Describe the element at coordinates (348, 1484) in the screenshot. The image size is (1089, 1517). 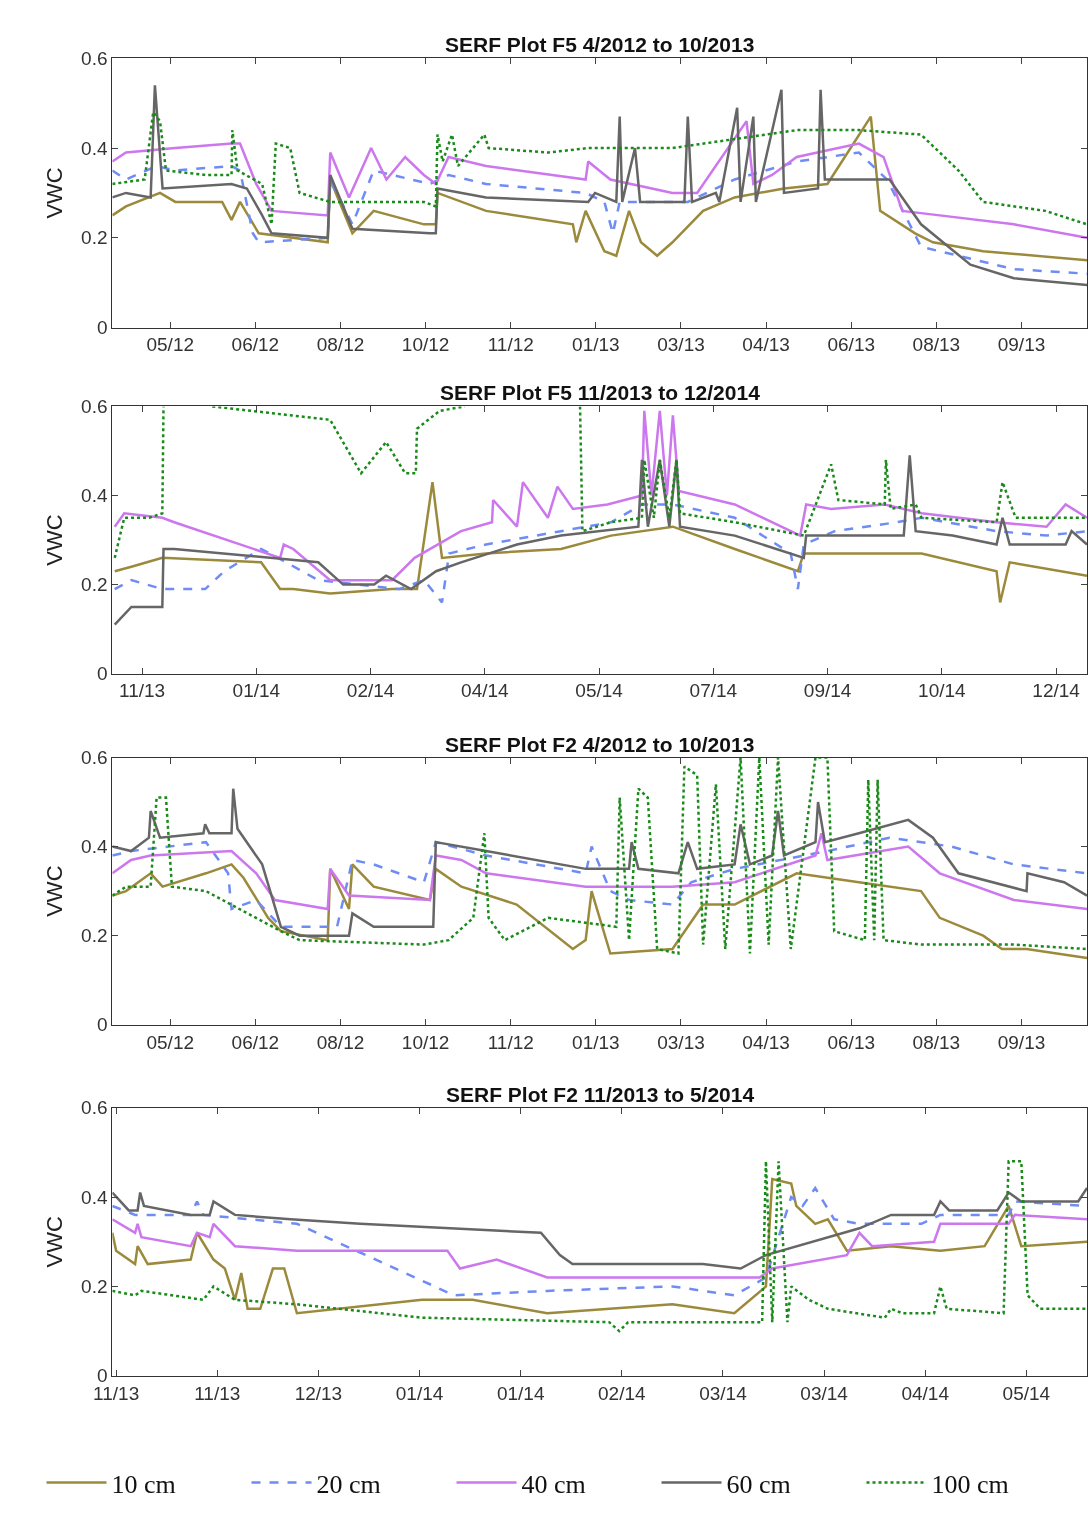
I see `legend-label: 20 cm` at that location.